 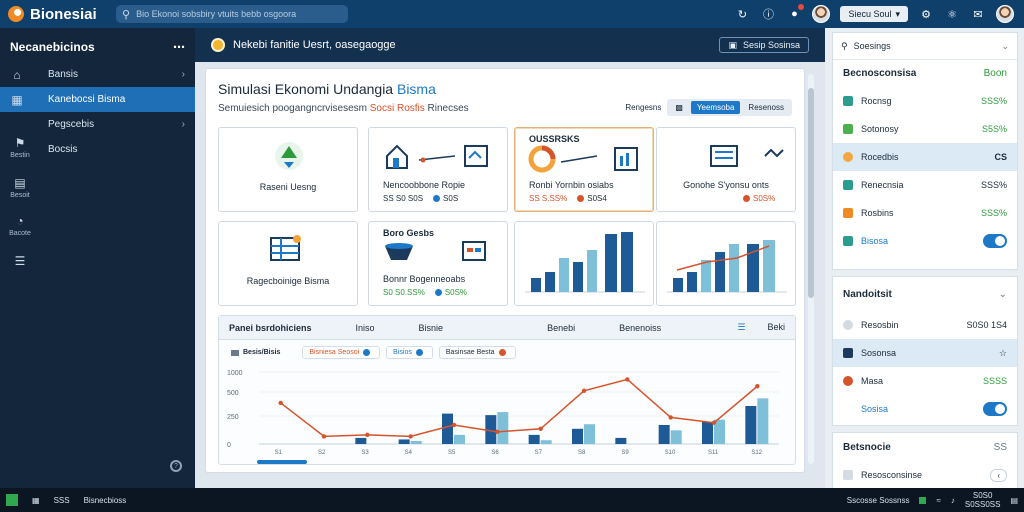 What do you see at coordinates (288, 263) in the screenshot?
I see `card-ragecboinige: Ragecboinige Bisma` at bounding box center [288, 263].